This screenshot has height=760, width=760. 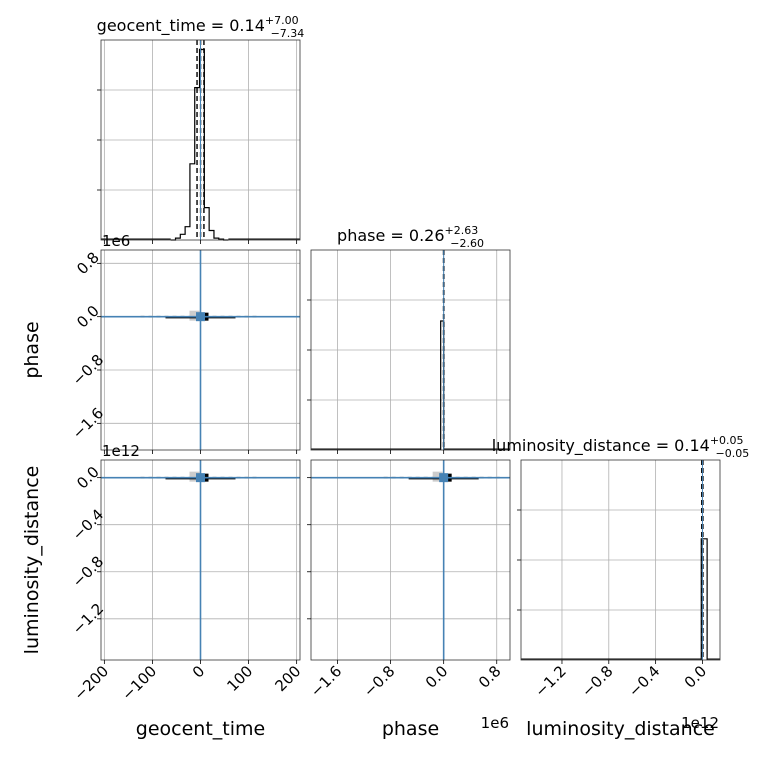 What do you see at coordinates (201, 27) in the screenshot?
I see `title-geocent_time: geocent_time = 0.14+7.00 −7.34` at bounding box center [201, 27].